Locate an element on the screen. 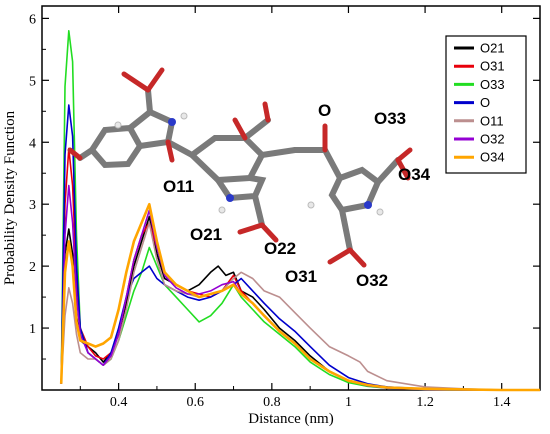 The height and width of the screenshot is (434, 550). atom-label-o11: O11 is located at coordinates (178, 186).